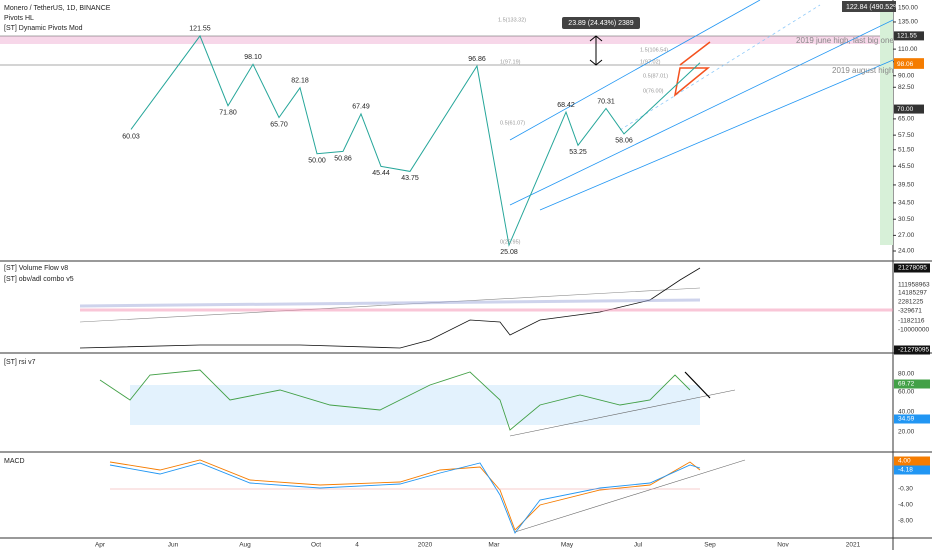  I want to click on top-label-box, so click(869, 6).